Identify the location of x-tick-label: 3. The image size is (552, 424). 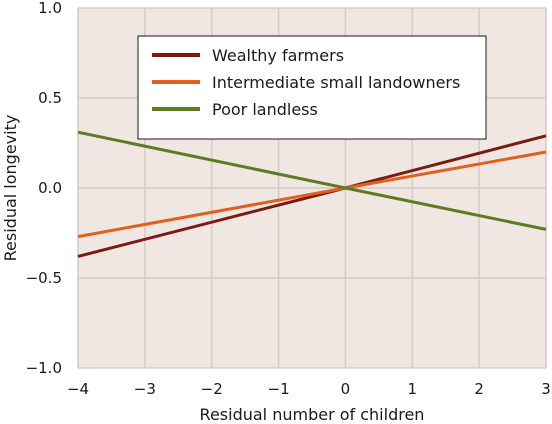
(546, 389).